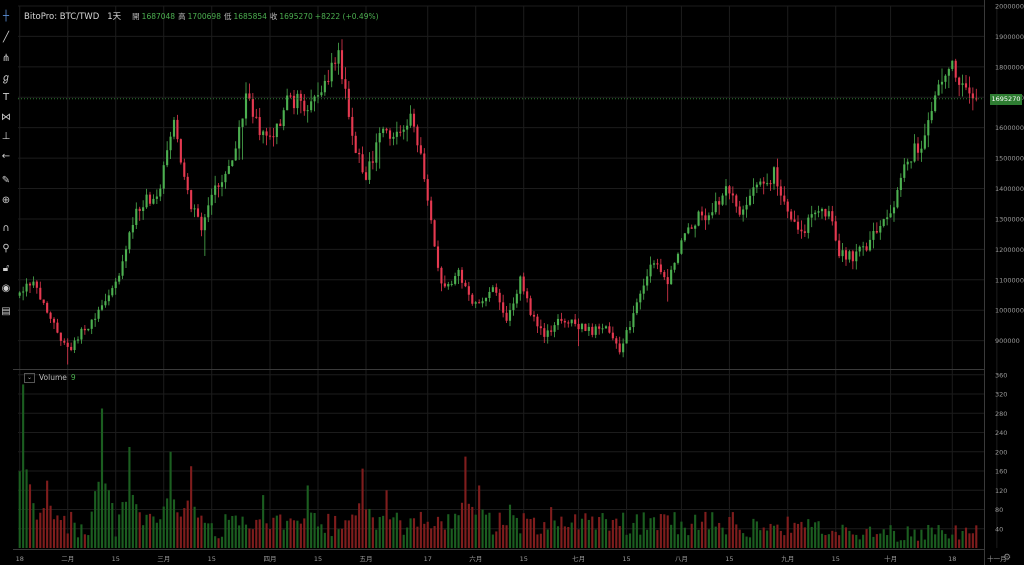 The image size is (1024, 565). What do you see at coordinates (1006, 99) in the screenshot?
I see `last-price-badge: 1695270` at bounding box center [1006, 99].